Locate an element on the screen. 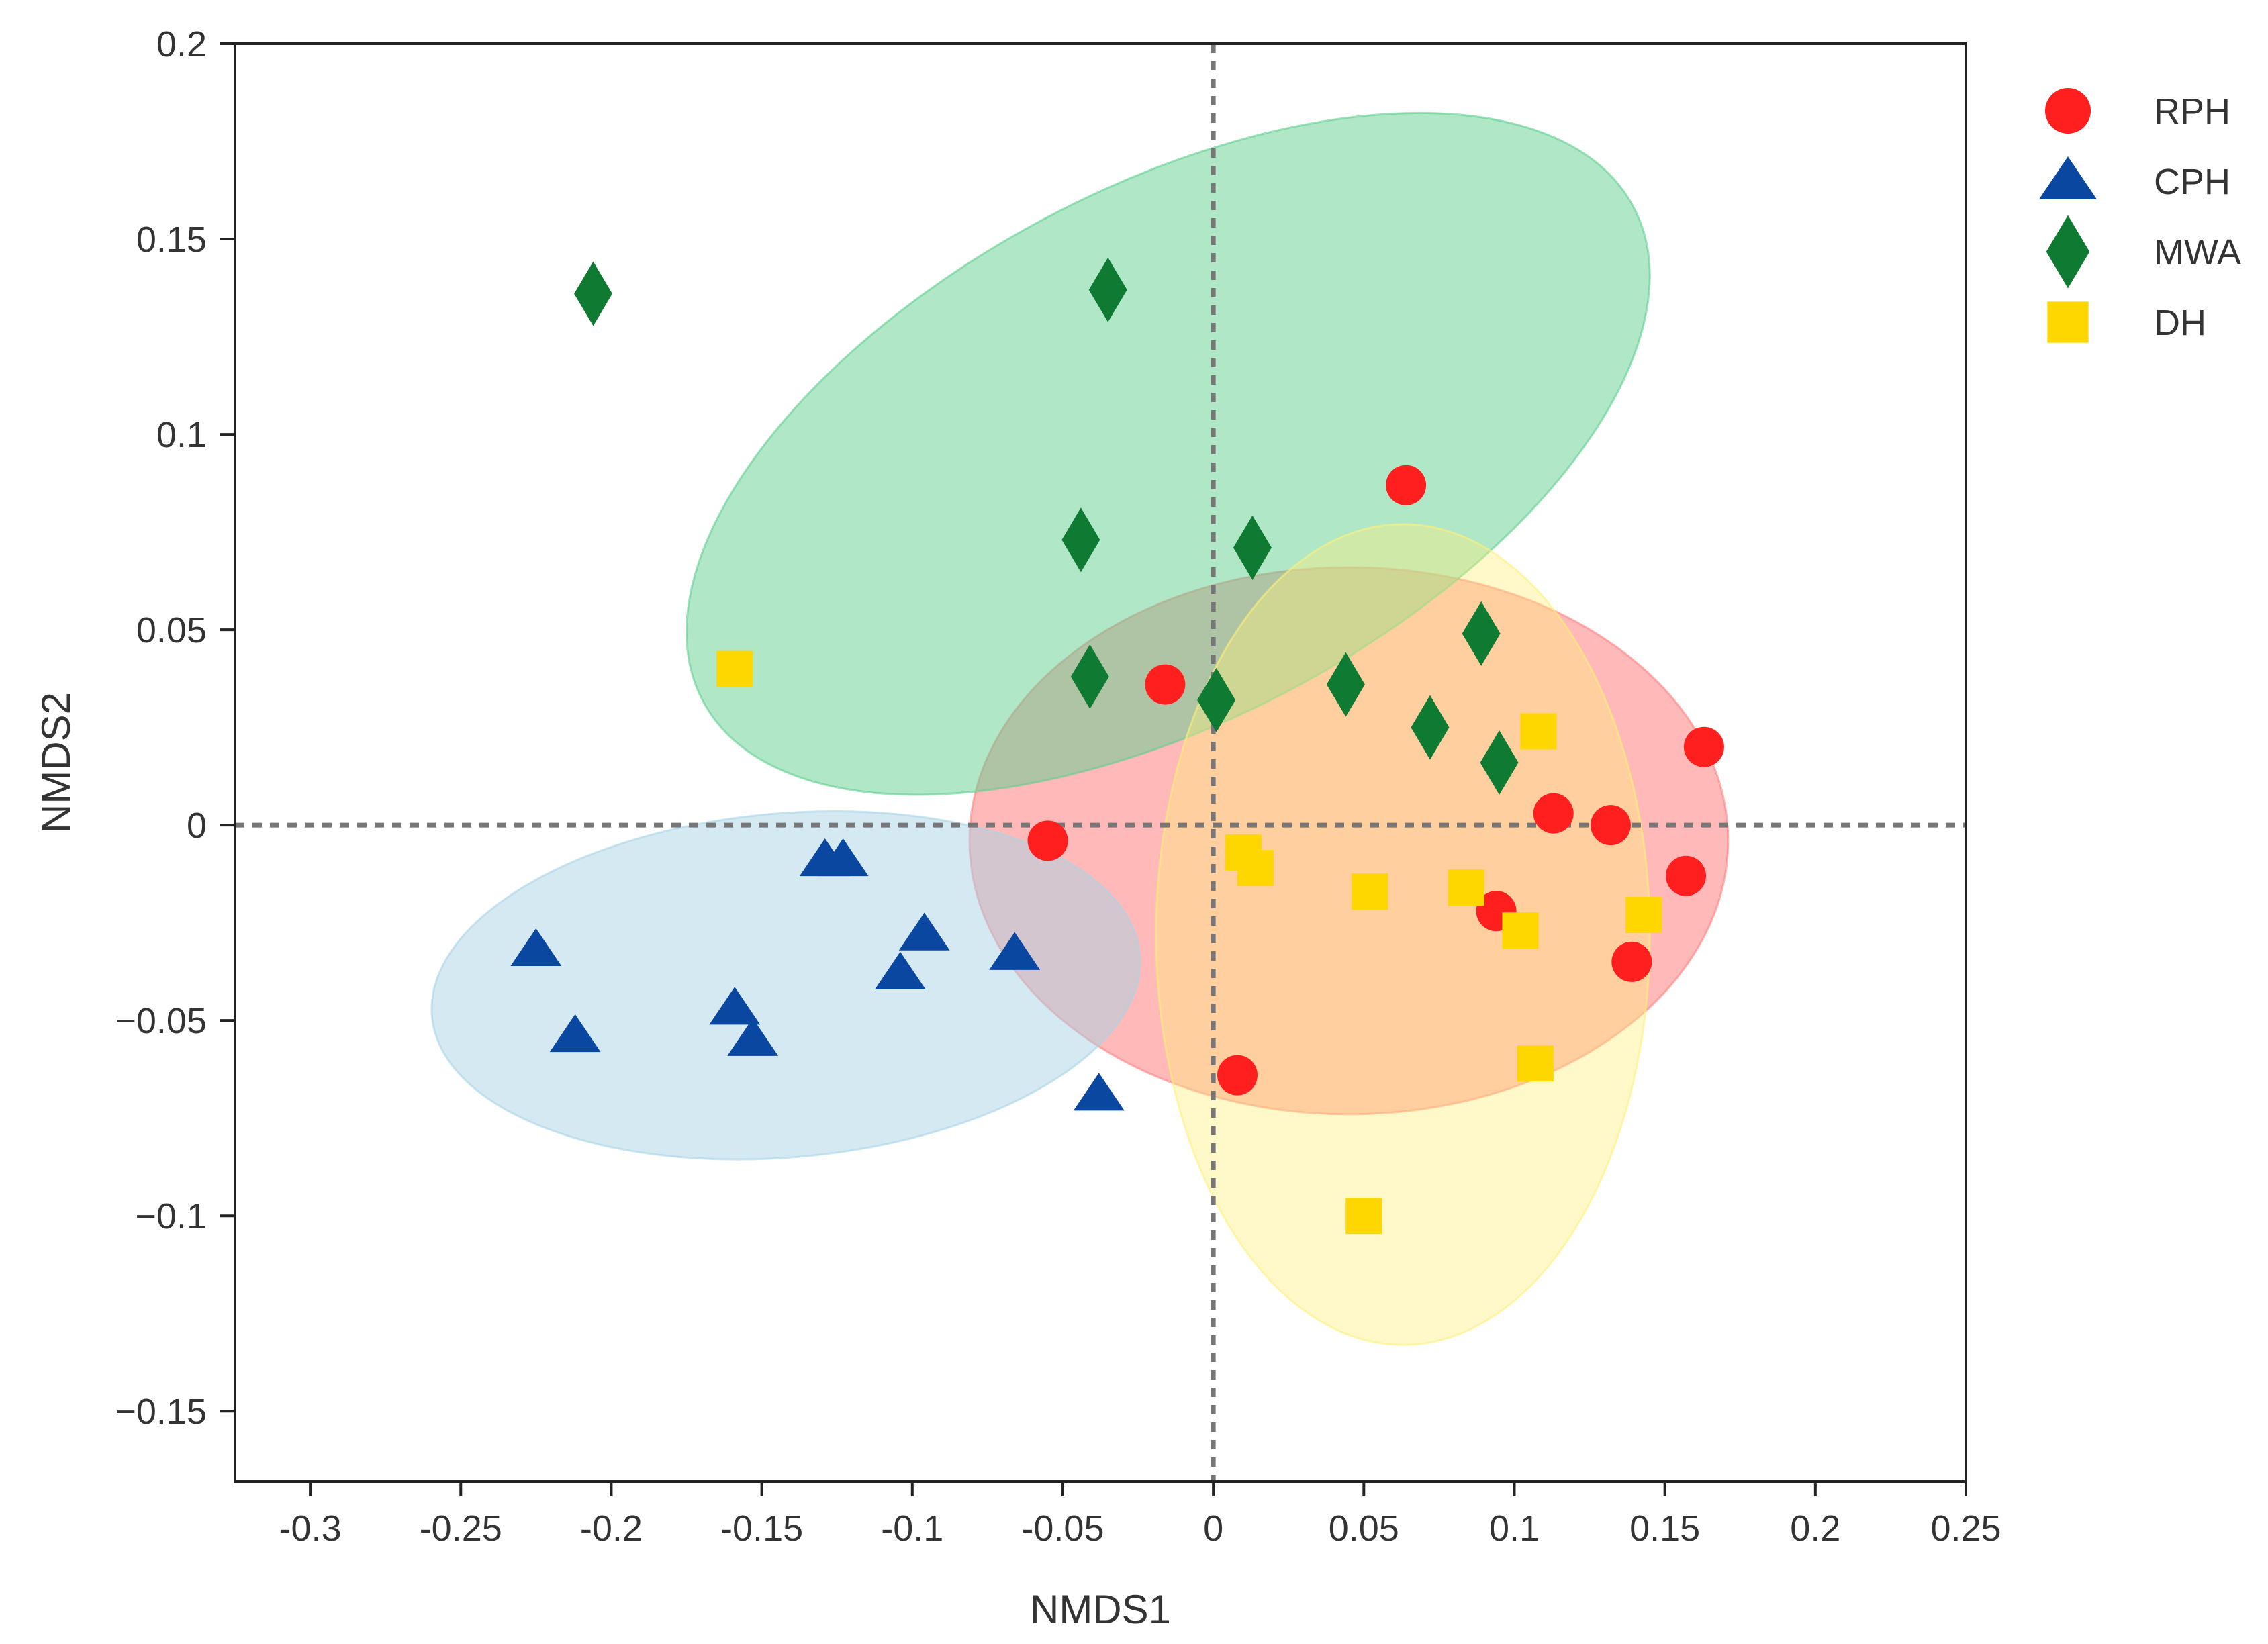 This screenshot has height=1644, width=2268. legend-marker-mwa is located at coordinates (2068, 252).